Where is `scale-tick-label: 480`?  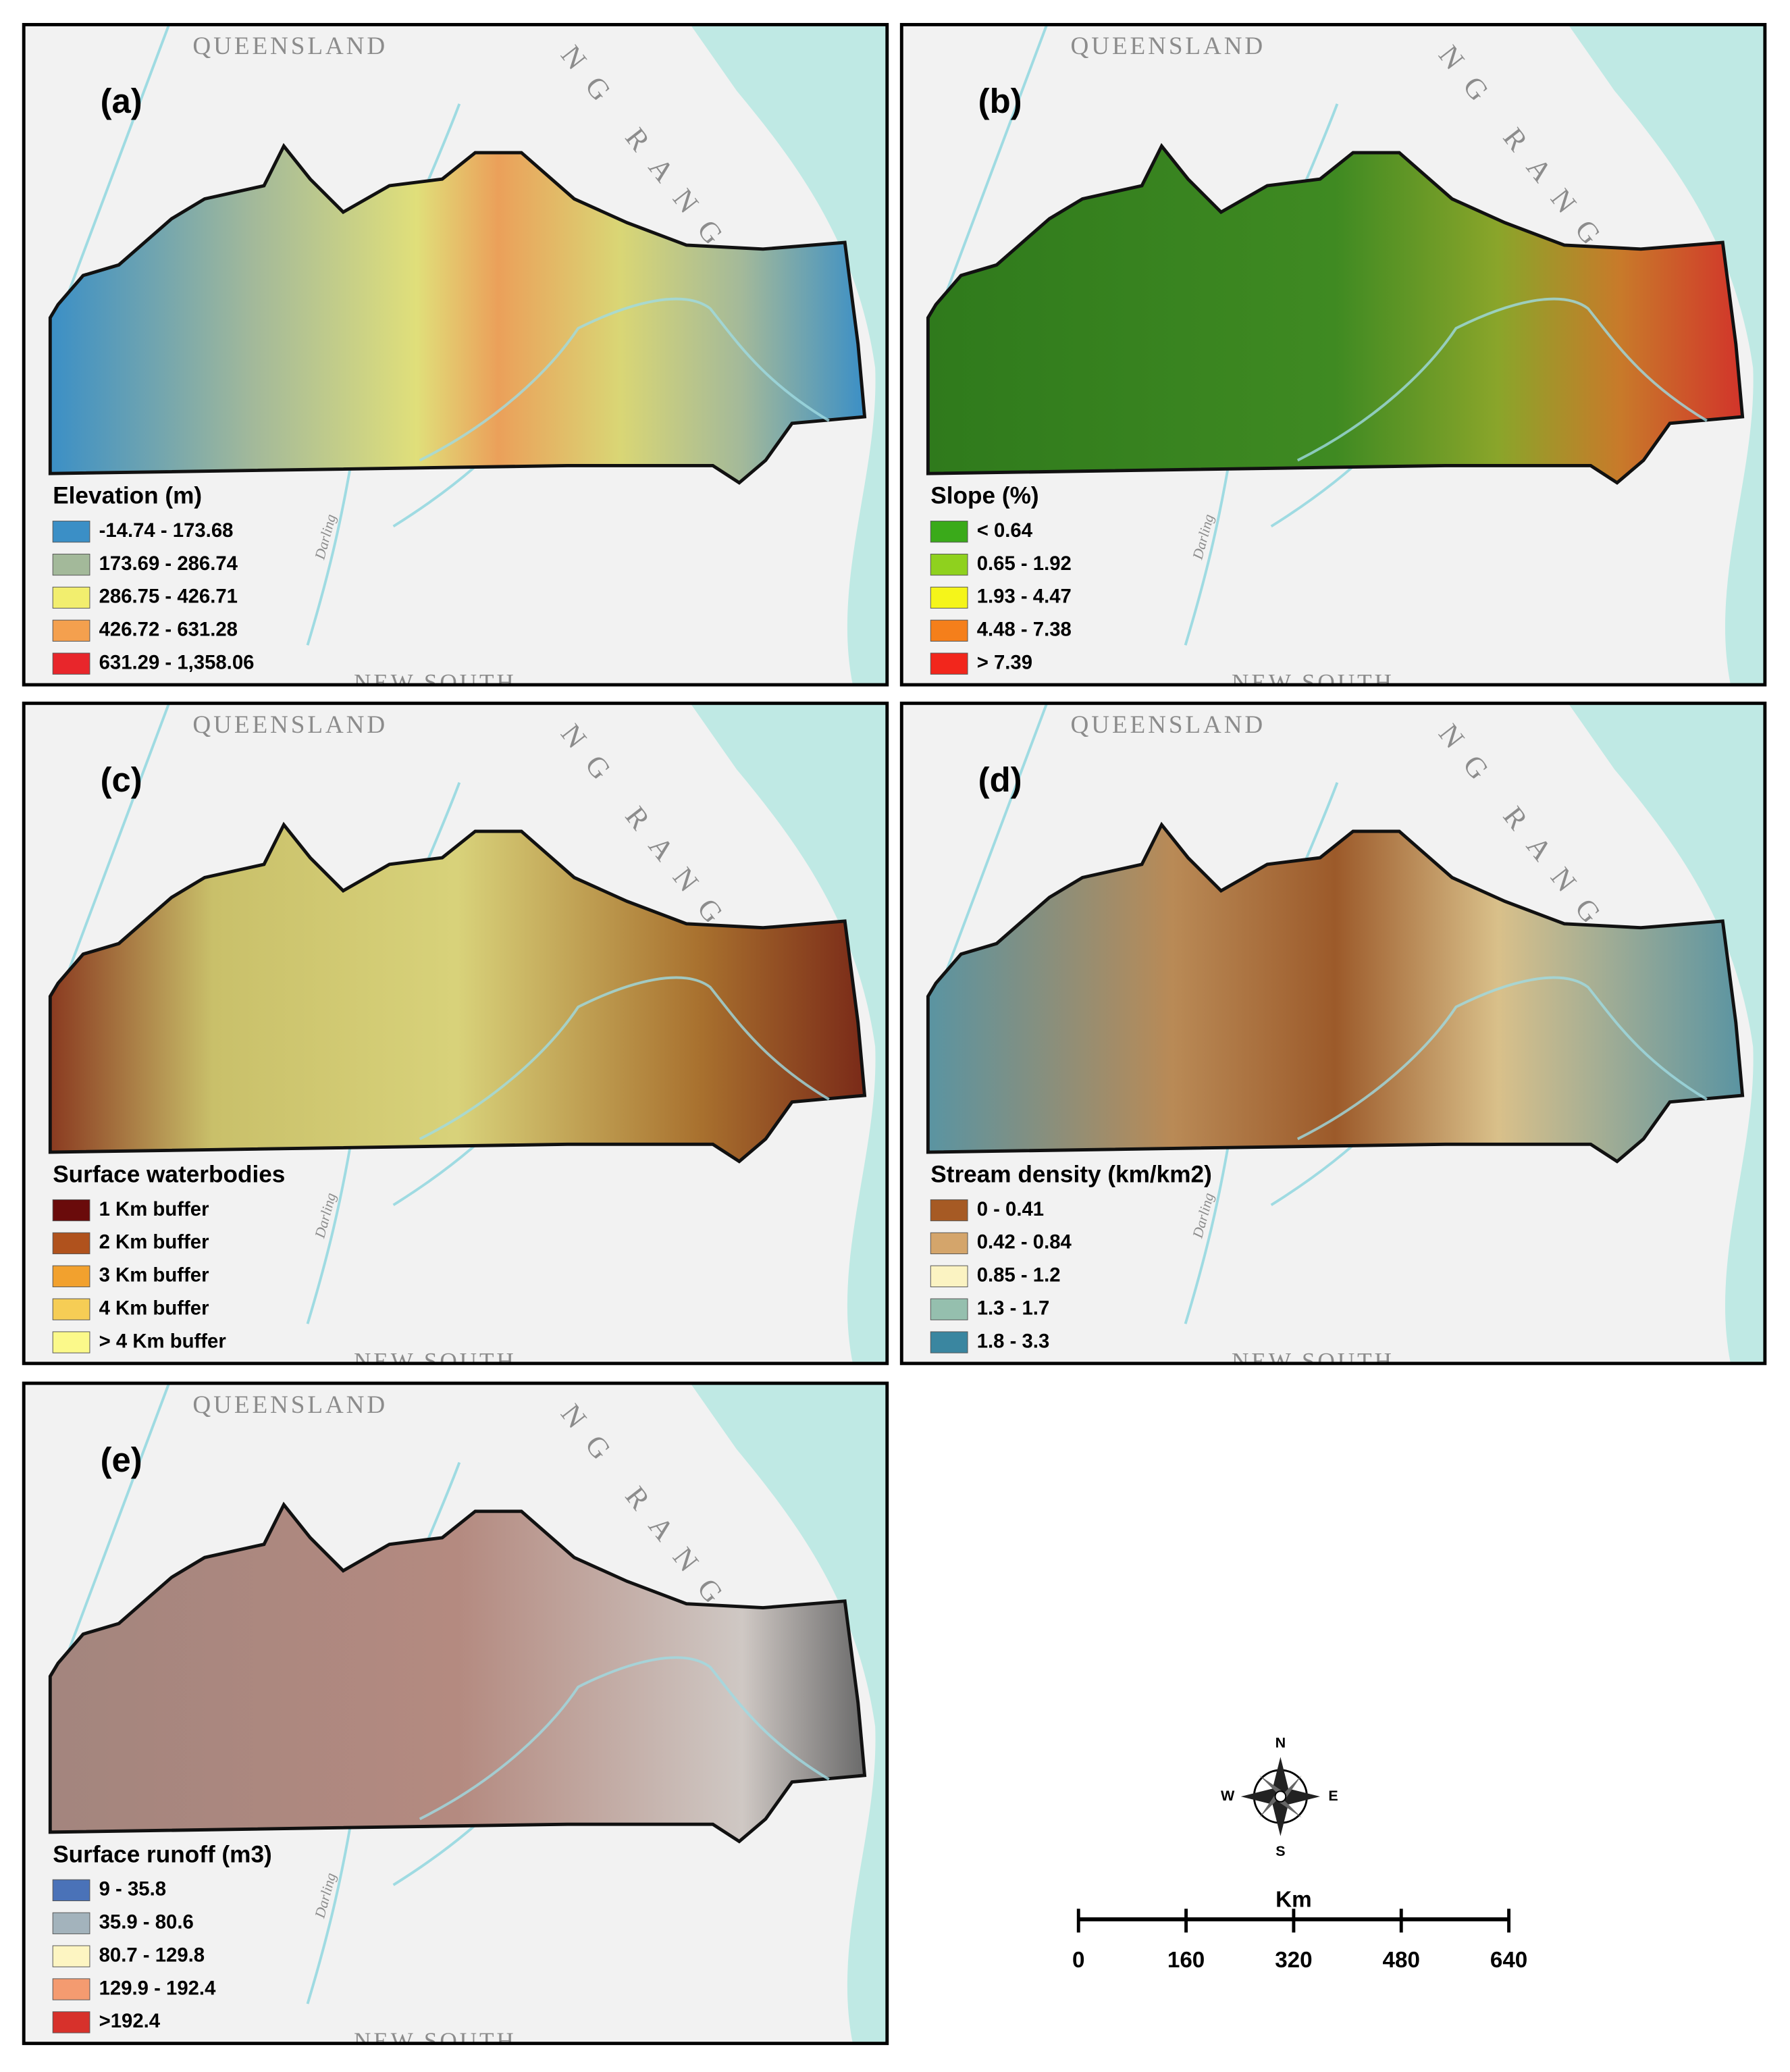
scale-tick-label: 480 is located at coordinates (1401, 1961).